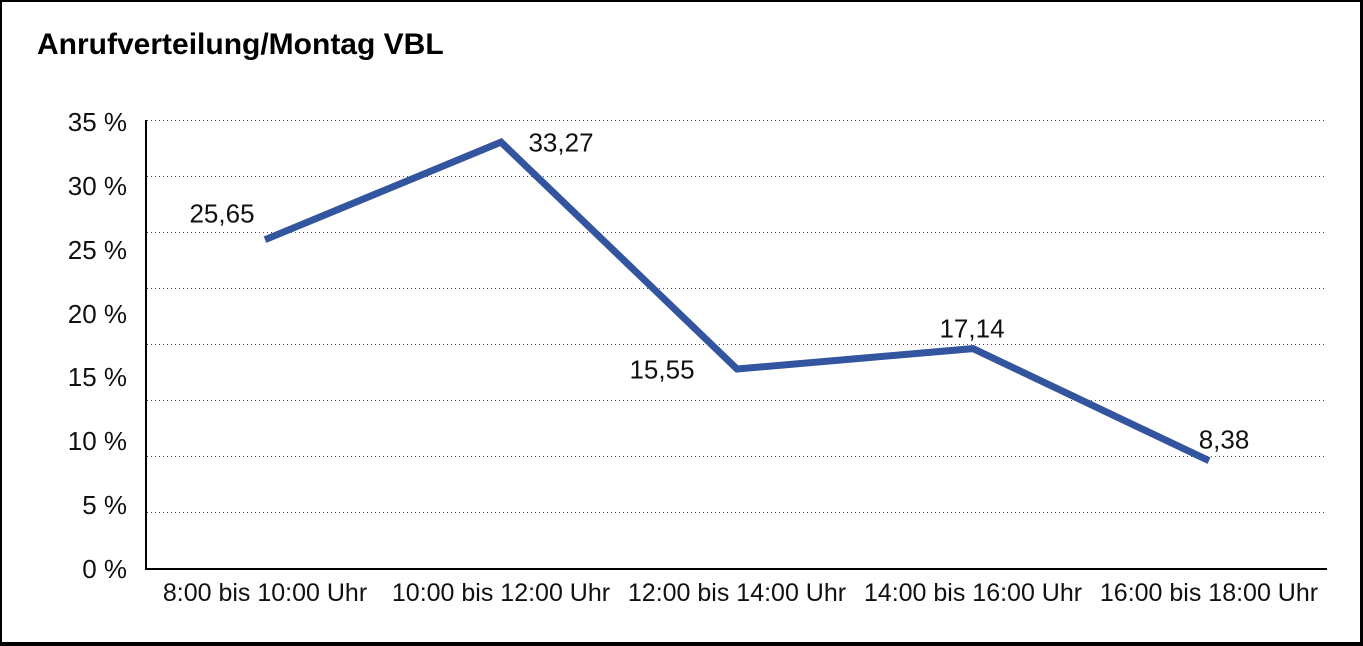  What do you see at coordinates (97, 122) in the screenshot?
I see `y-tick-label: 35 %` at bounding box center [97, 122].